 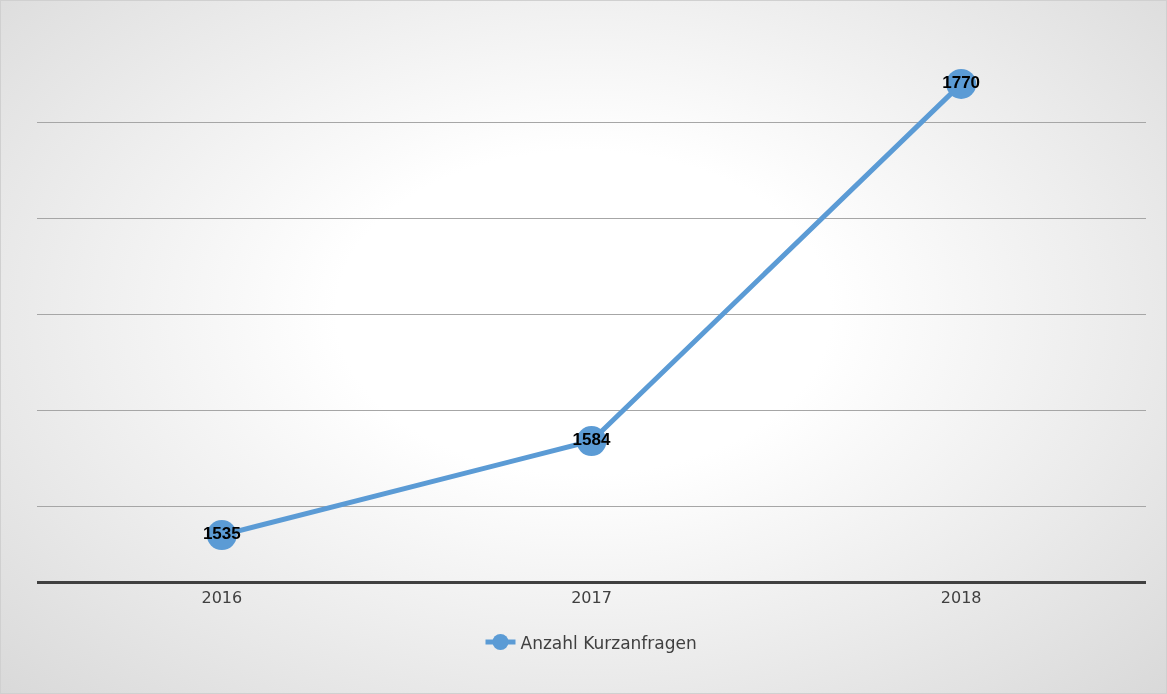 I want to click on x-tick-label: 2016, so click(x=222, y=598).